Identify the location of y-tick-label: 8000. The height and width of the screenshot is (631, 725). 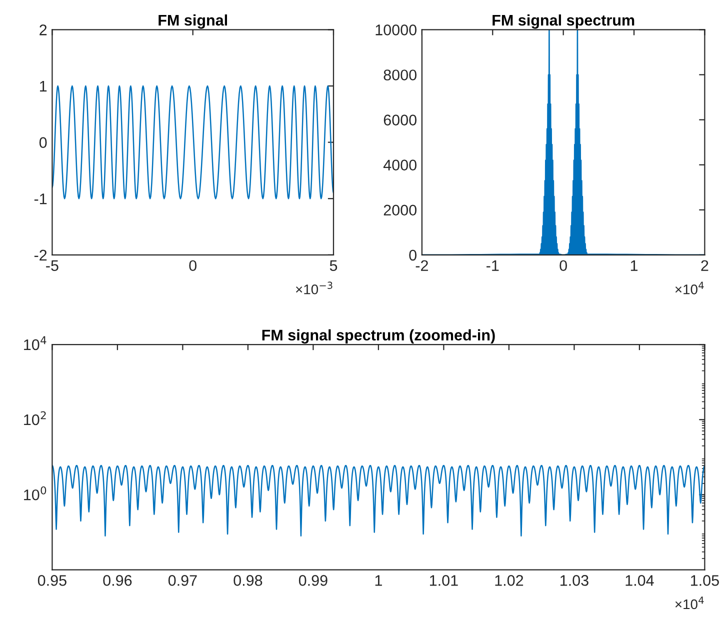
(400, 75).